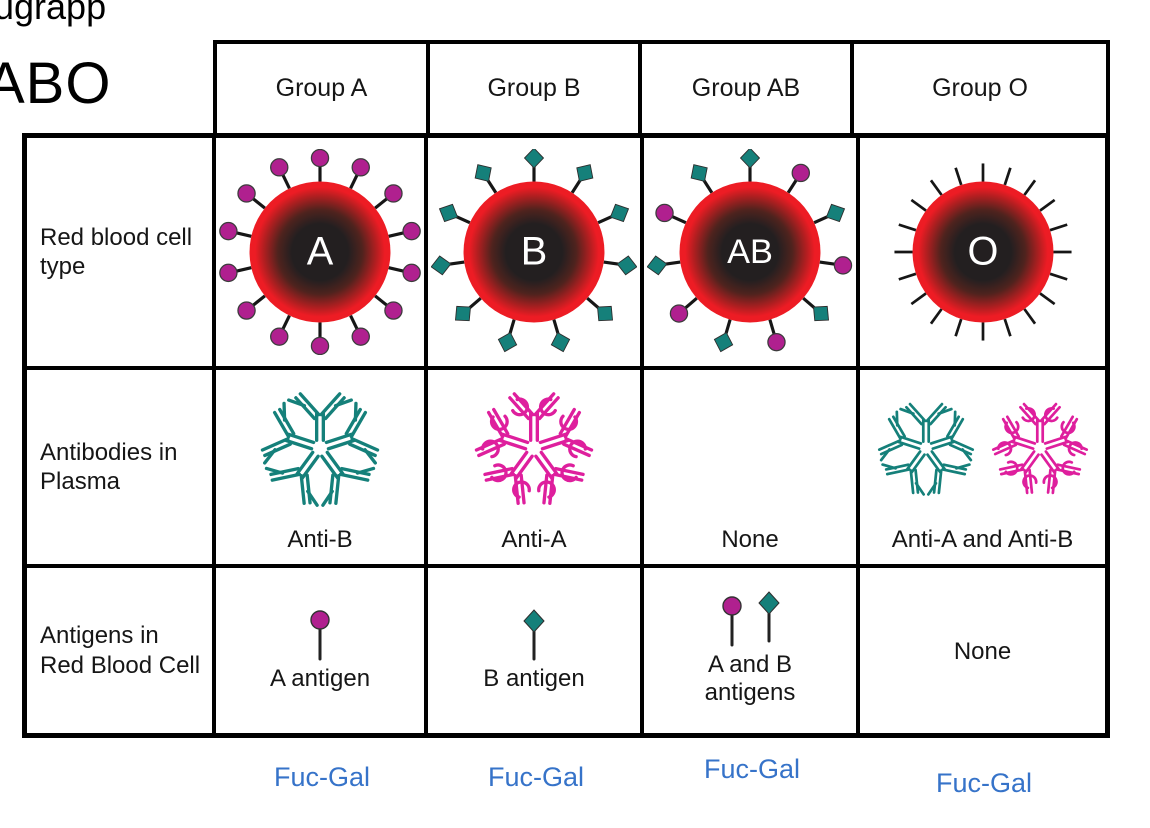 The image size is (1150, 828). I want to click on antigen-caption-group-a: A antigen, so click(320, 678).